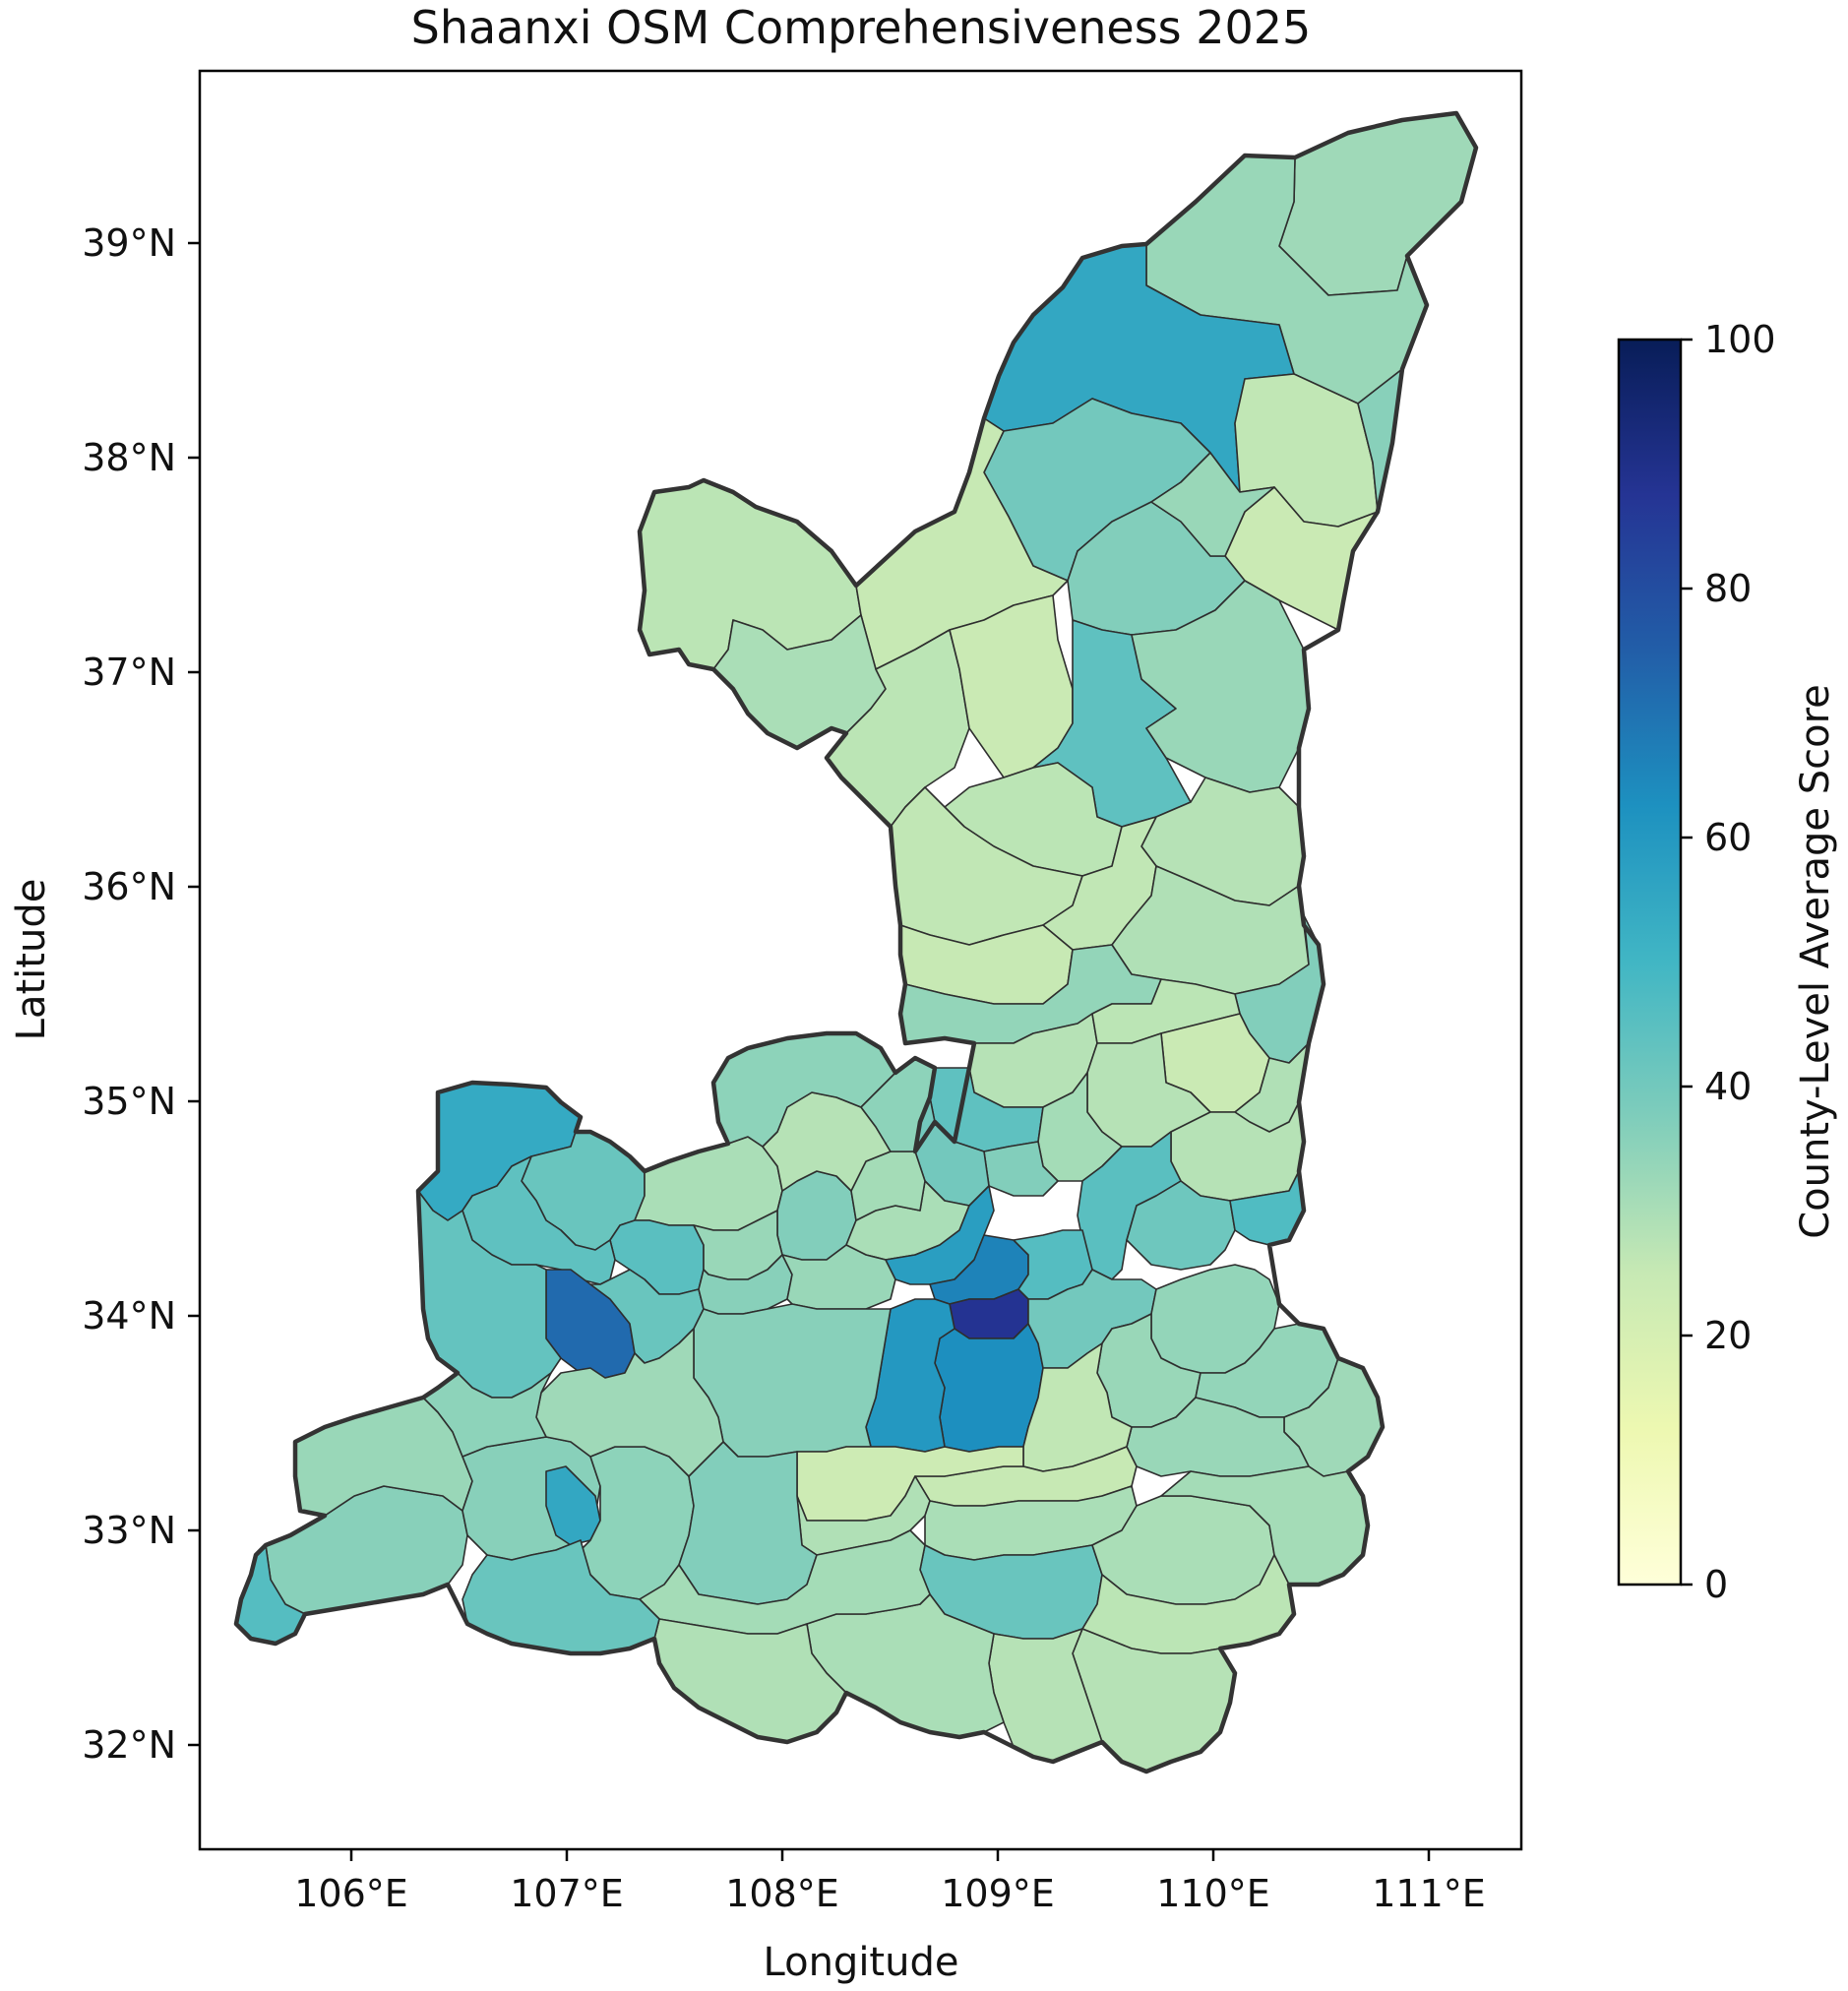  What do you see at coordinates (1728, 838) in the screenshot?
I see `colorbar-tick-label: 60` at bounding box center [1728, 838].